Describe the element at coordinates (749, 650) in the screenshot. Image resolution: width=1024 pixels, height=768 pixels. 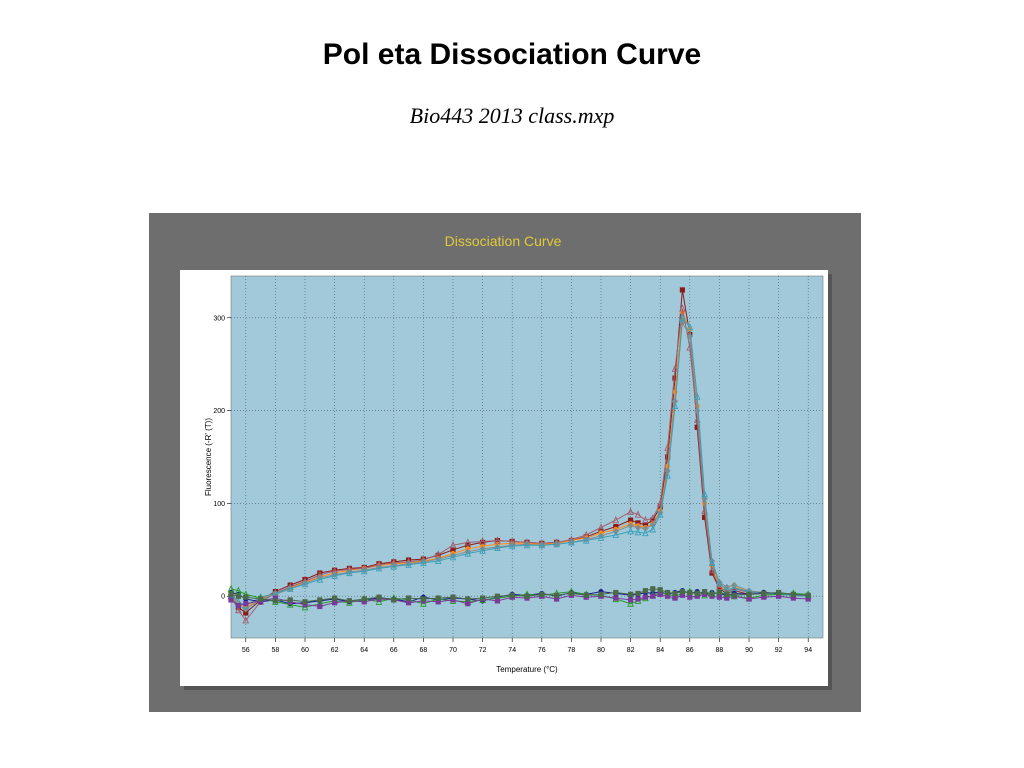
I see `x-tick-label: 90` at that location.